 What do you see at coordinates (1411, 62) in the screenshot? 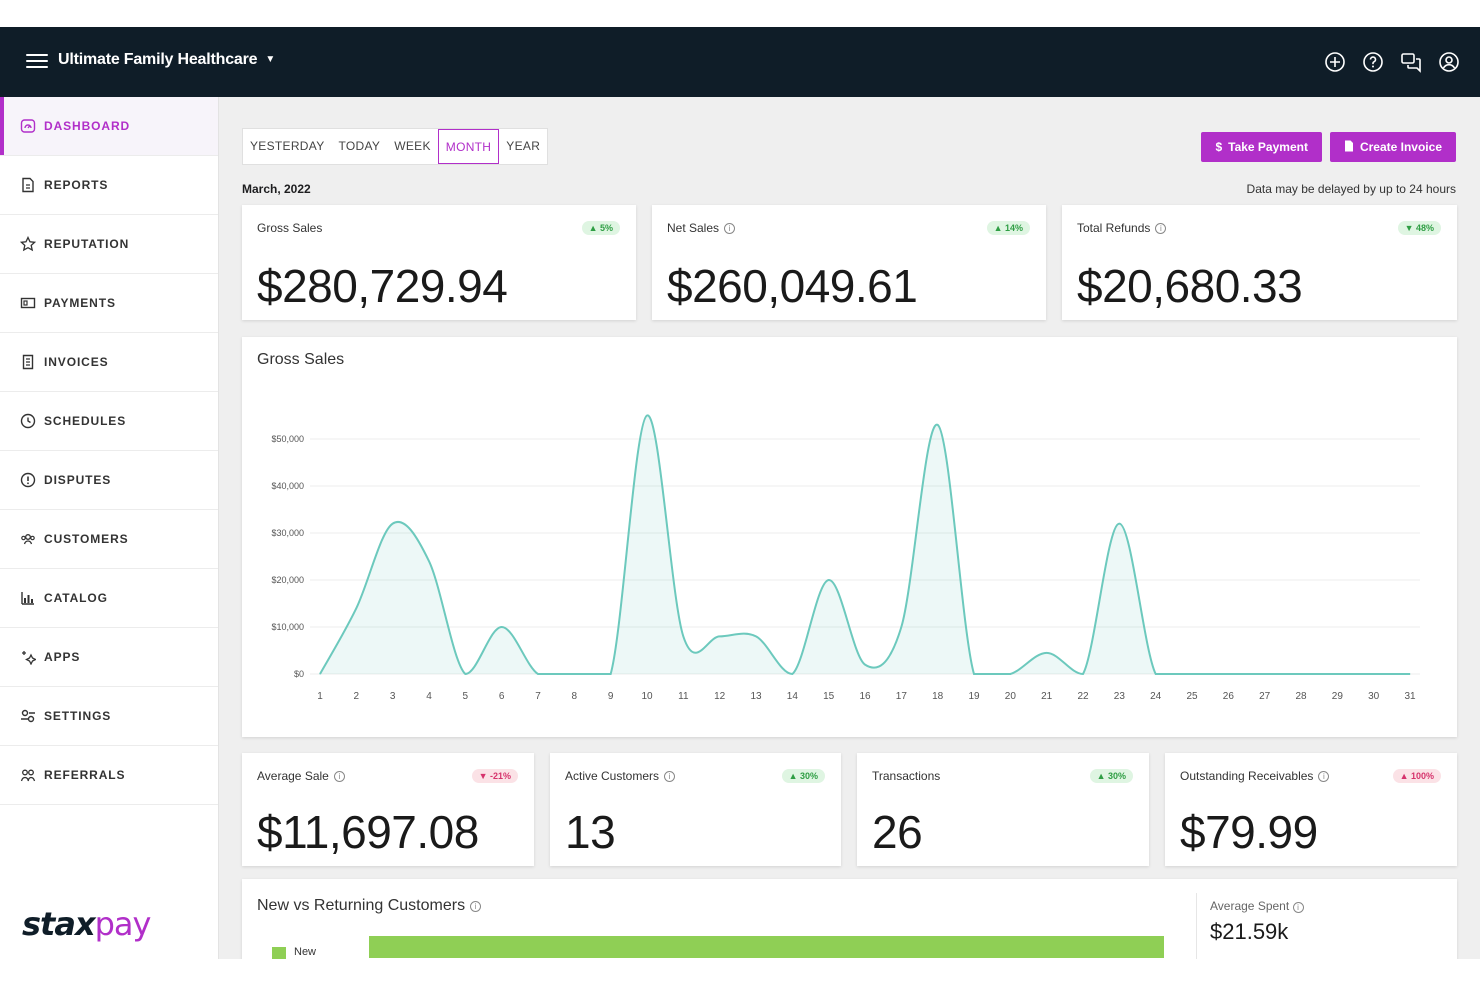
I see `chat-icon` at bounding box center [1411, 62].